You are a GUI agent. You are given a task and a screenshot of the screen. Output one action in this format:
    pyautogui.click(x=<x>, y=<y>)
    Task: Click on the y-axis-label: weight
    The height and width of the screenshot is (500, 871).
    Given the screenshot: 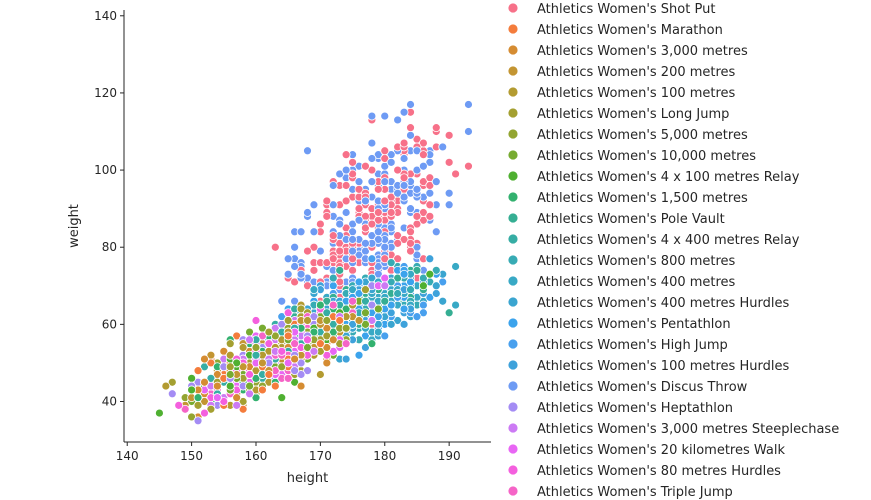 What is the action you would take?
    pyautogui.click(x=74, y=226)
    